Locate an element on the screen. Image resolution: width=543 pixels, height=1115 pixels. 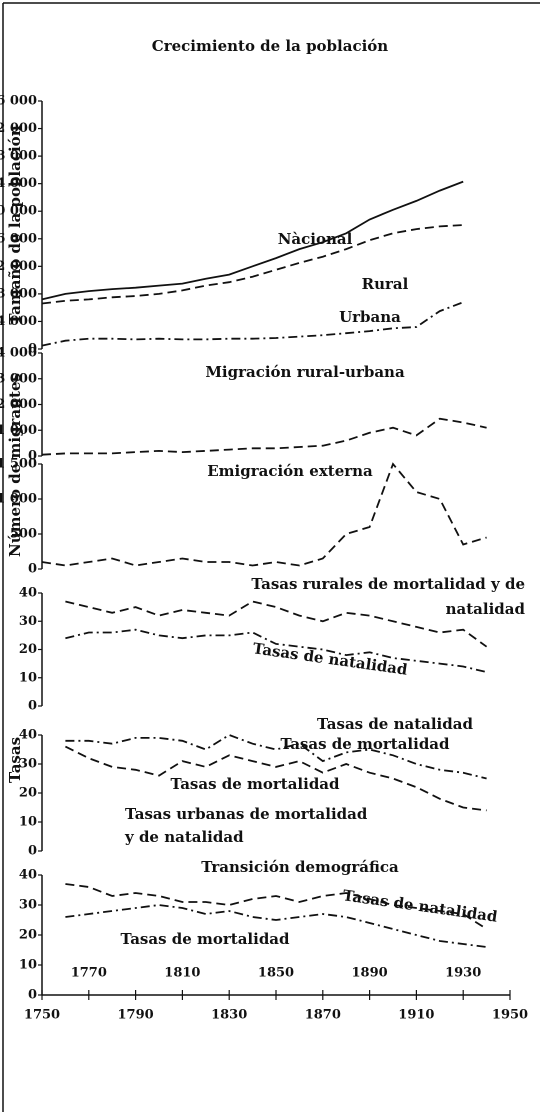
annotation: y de natalidad is located at coordinates (184, 837).